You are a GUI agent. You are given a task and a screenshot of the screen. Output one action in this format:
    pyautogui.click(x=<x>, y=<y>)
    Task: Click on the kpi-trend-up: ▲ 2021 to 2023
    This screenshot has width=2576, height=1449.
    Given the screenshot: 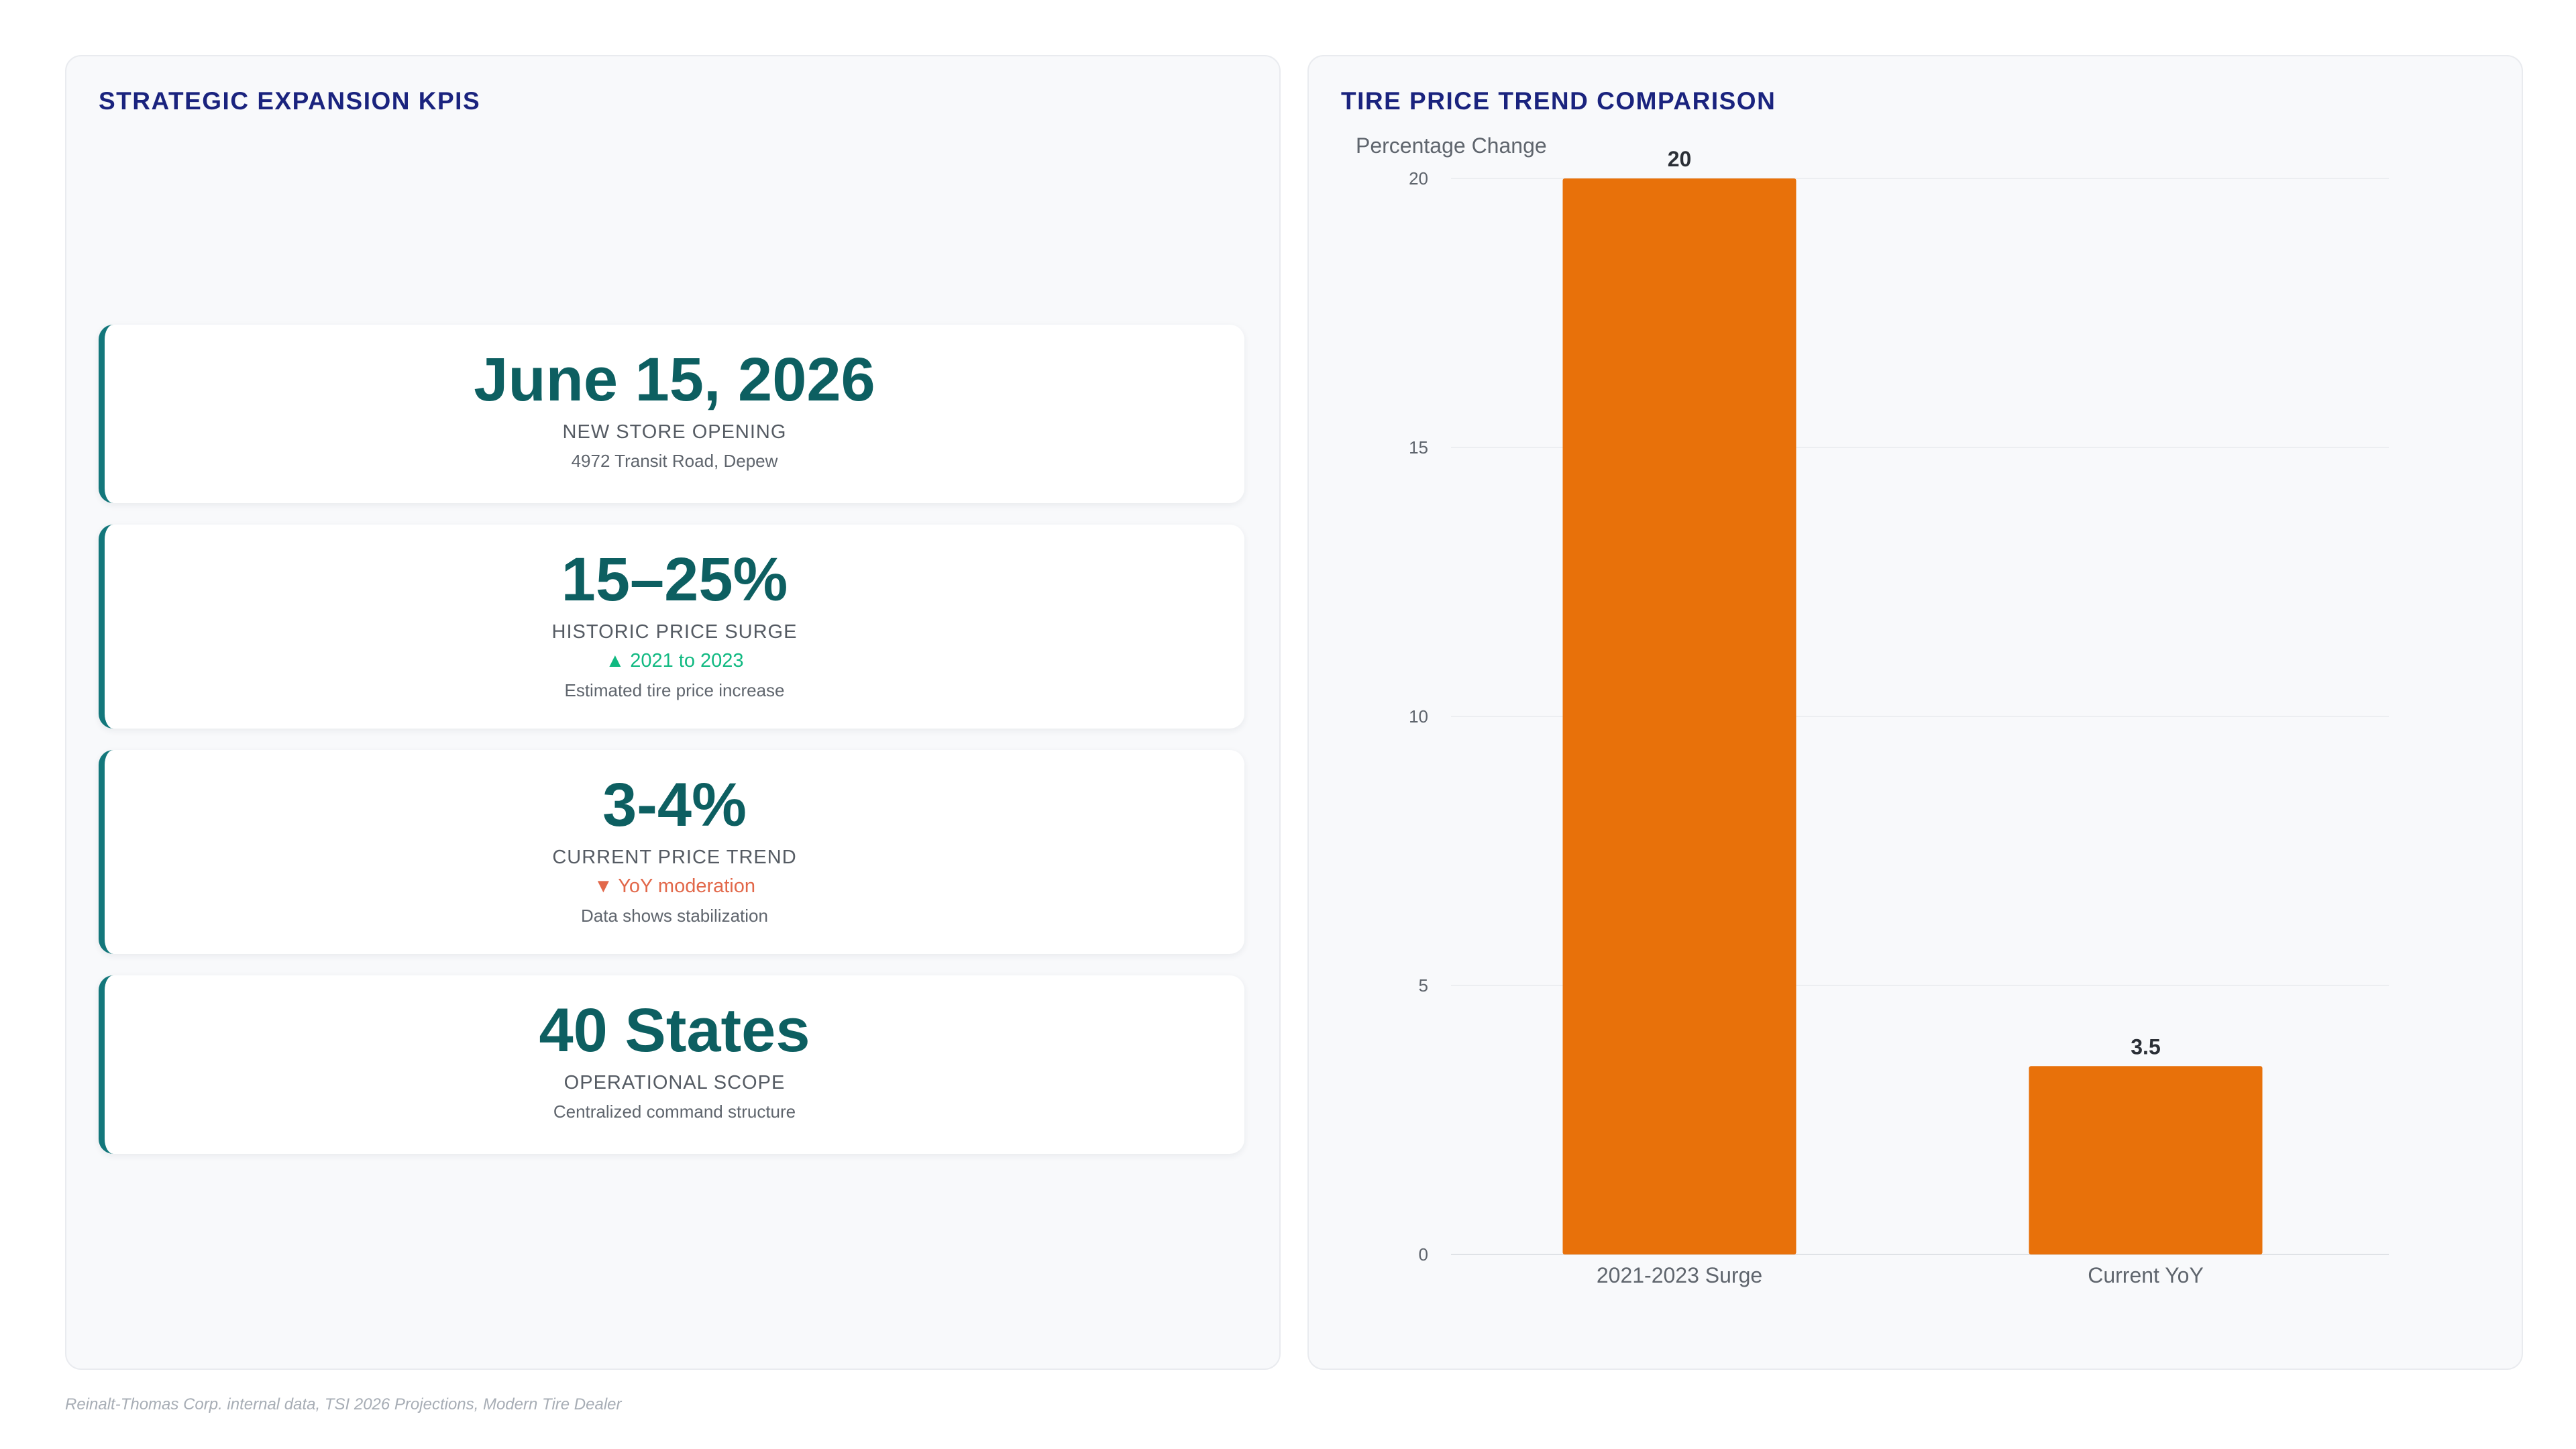 What is the action you would take?
    pyautogui.click(x=674, y=661)
    